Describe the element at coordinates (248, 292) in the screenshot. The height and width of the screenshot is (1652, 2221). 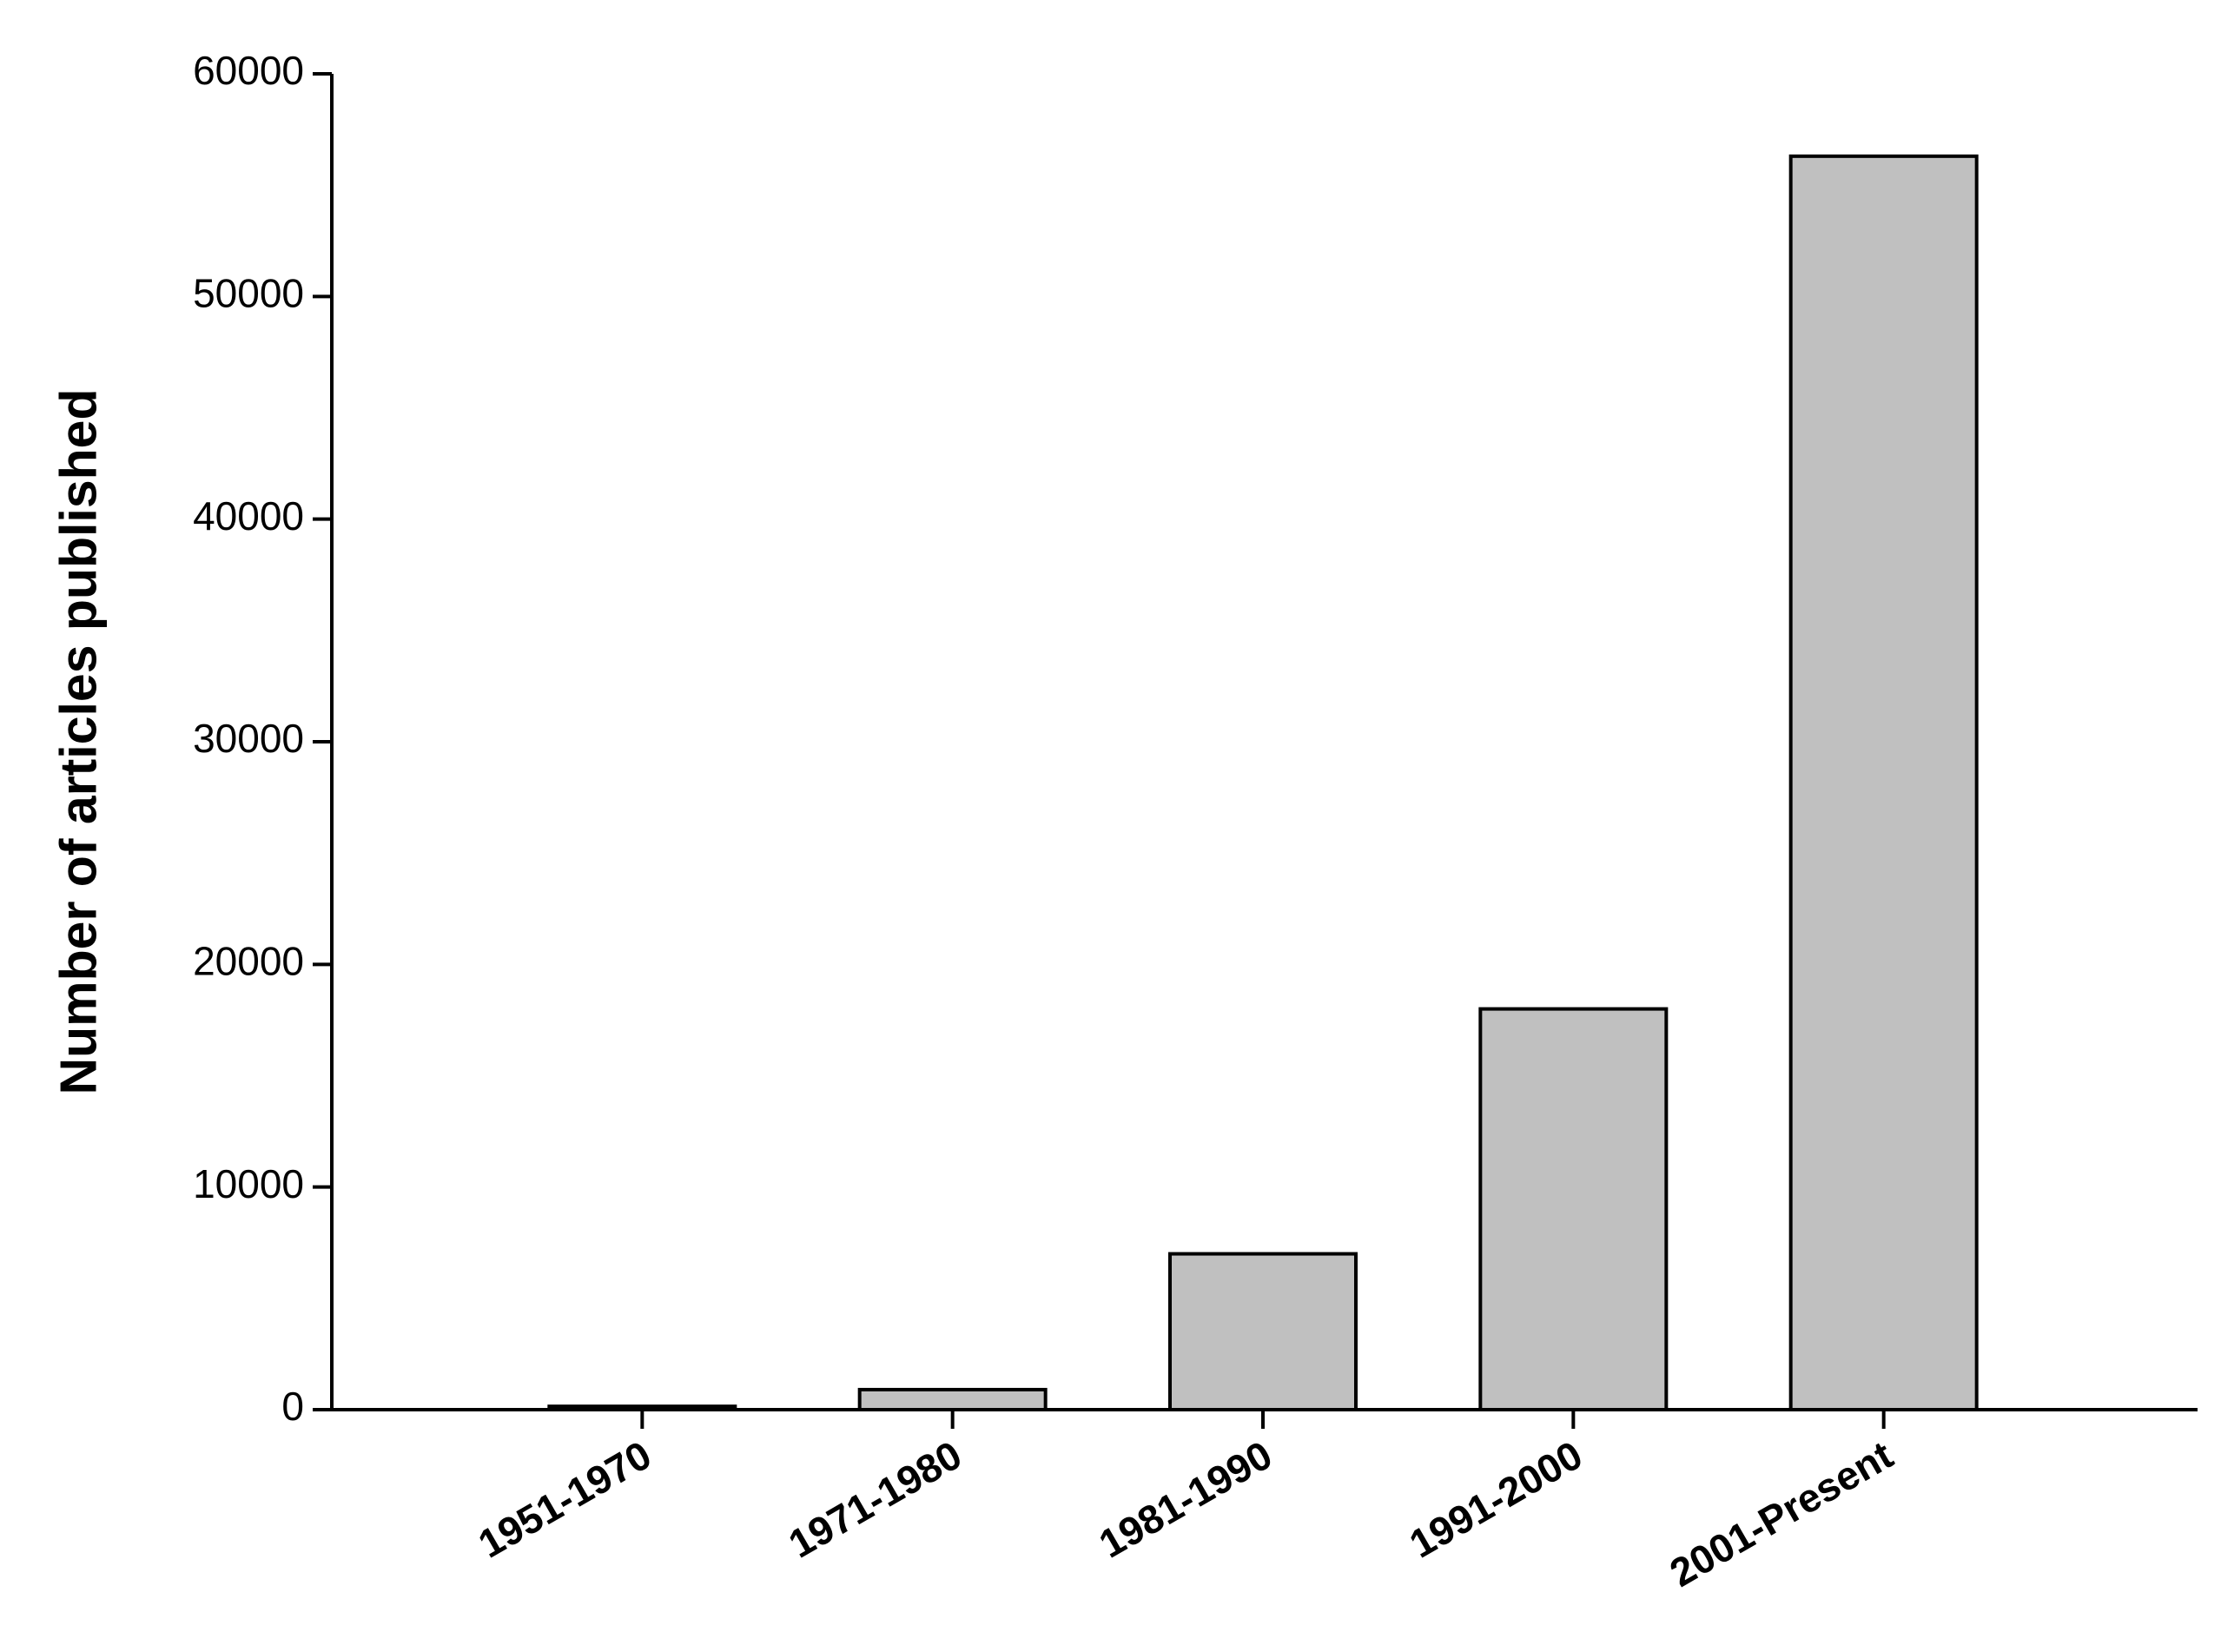
I see `y-tick-label: 50000` at that location.